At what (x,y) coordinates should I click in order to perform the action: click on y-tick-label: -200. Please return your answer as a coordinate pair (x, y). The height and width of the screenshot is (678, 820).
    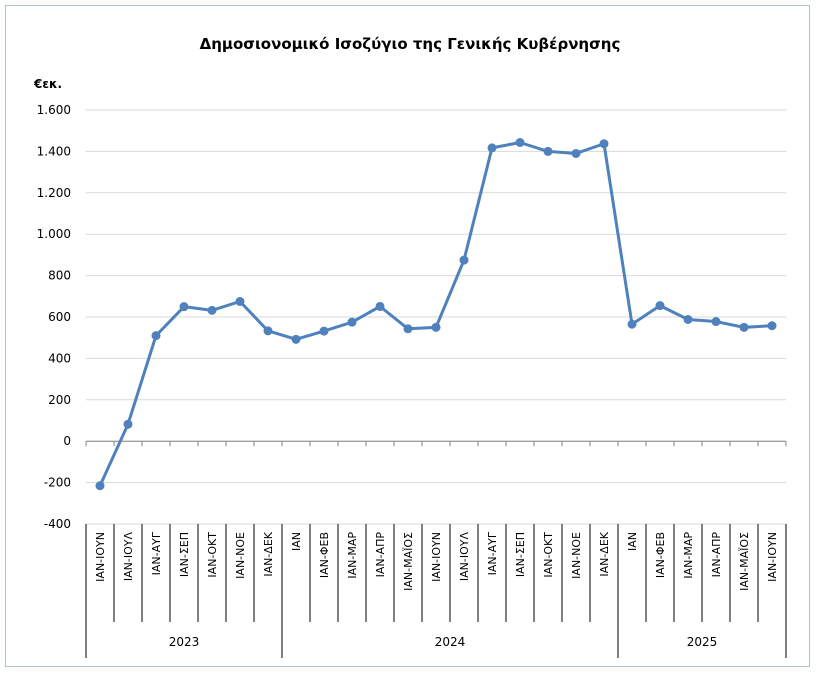
    Looking at the image, I should click on (57, 483).